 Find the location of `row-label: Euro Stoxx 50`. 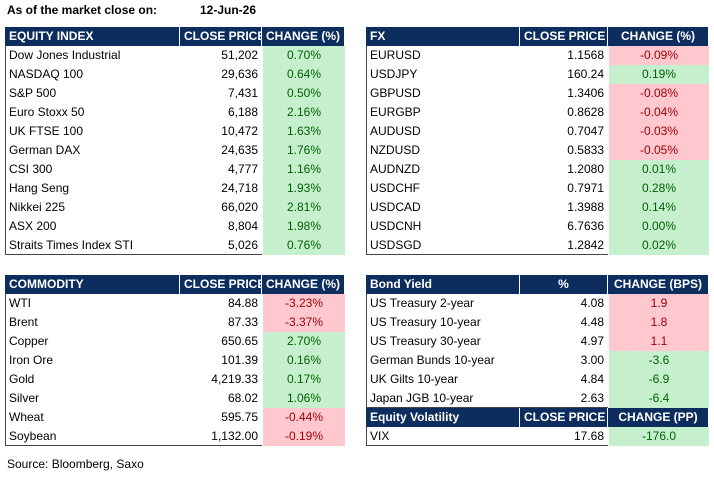

row-label: Euro Stoxx 50 is located at coordinates (47, 112).